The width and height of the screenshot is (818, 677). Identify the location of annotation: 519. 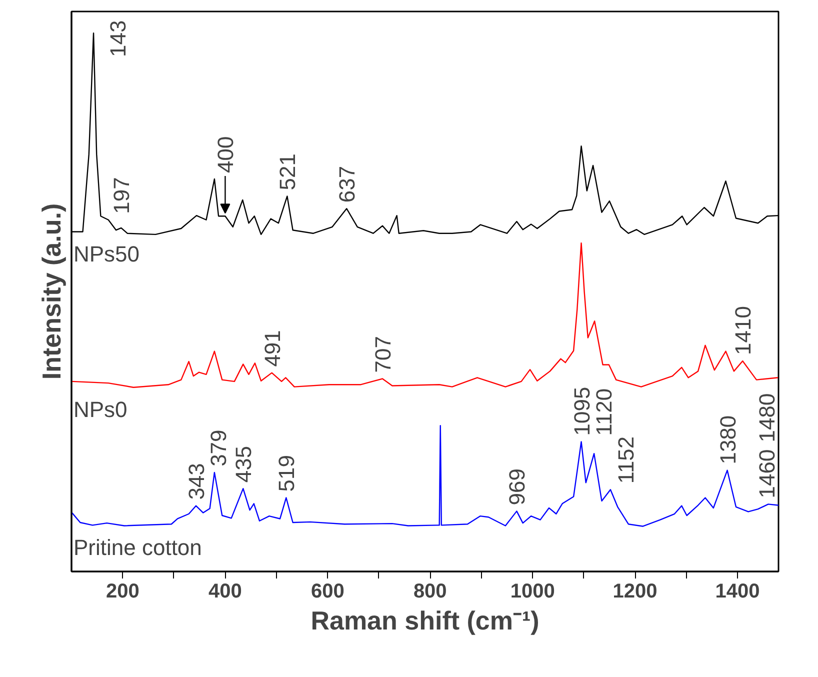
(287, 473).